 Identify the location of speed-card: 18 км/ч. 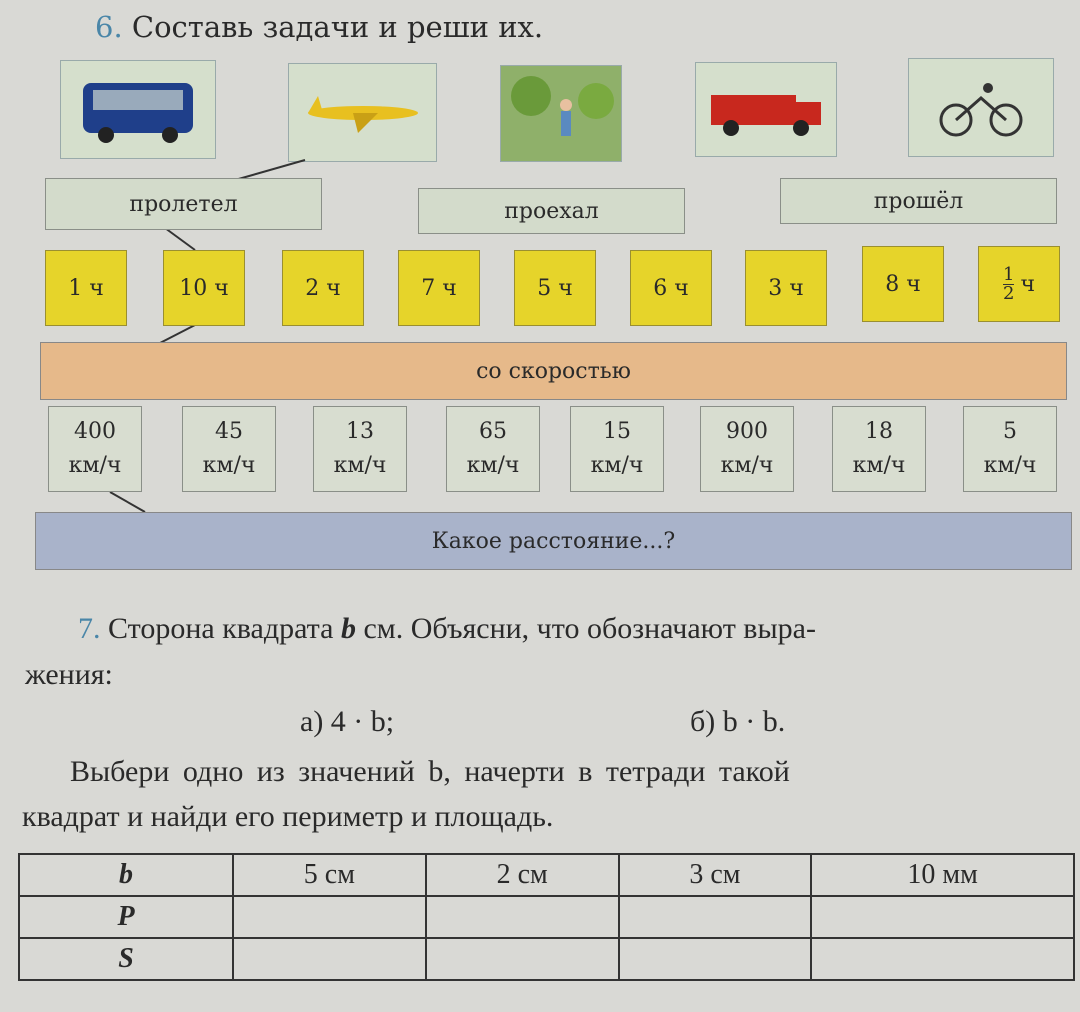
(879, 449).